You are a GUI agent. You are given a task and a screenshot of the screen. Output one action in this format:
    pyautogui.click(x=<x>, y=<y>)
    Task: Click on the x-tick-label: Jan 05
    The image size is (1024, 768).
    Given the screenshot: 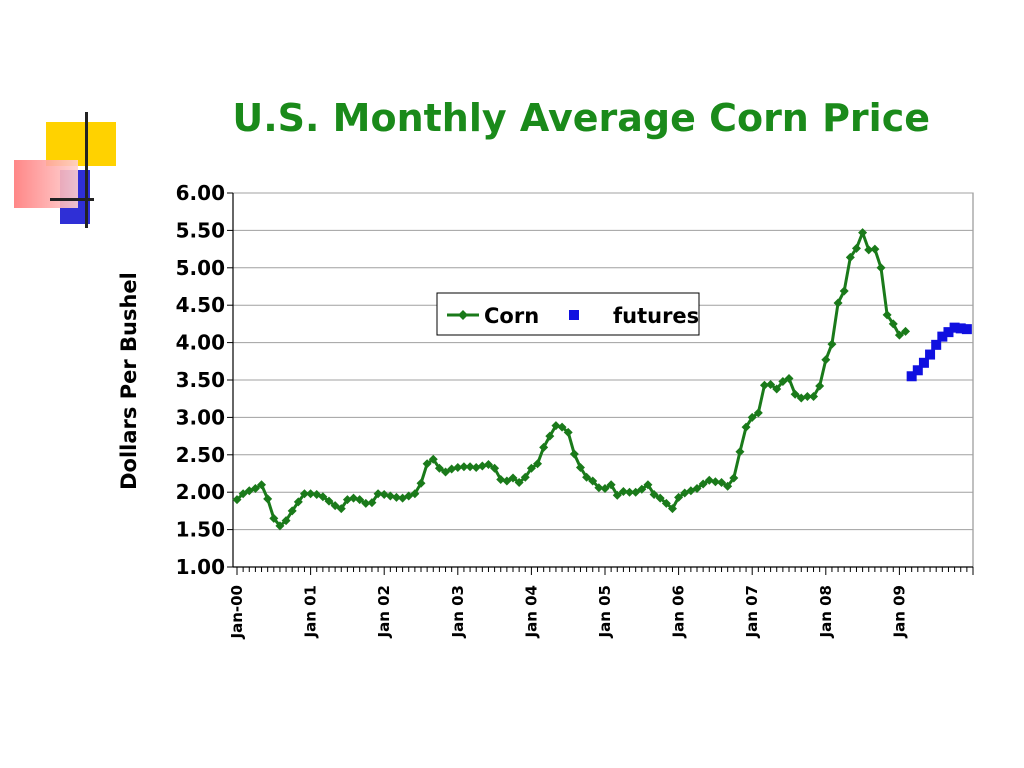 What is the action you would take?
    pyautogui.click(x=605, y=611)
    